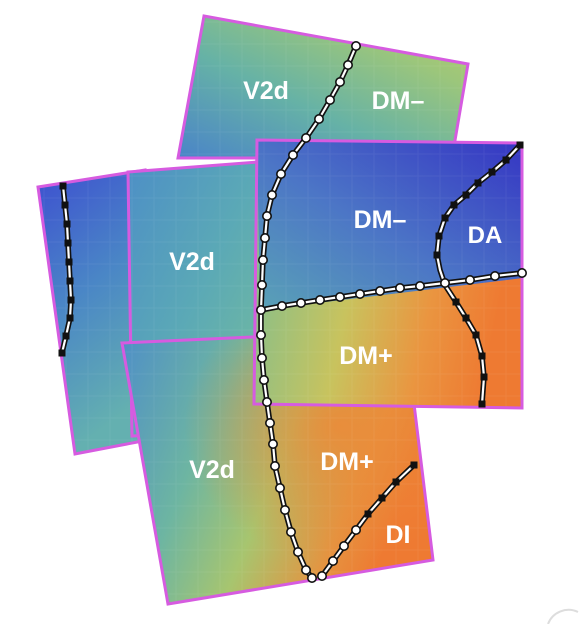 The image size is (580, 624). Describe the element at coordinates (212, 470) in the screenshot. I see `label-v2d-bottom: V2d` at that location.